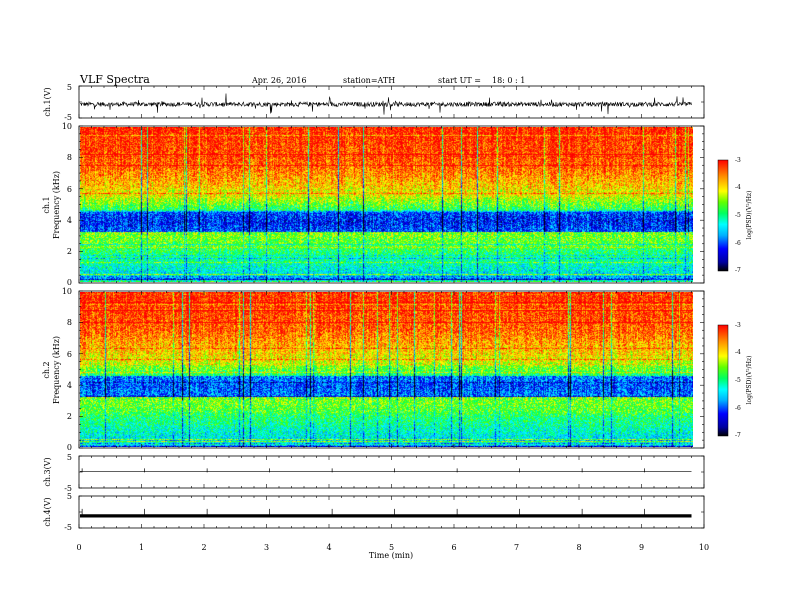 This screenshot has height=612, width=792. What do you see at coordinates (69, 157) in the screenshot?
I see `spec1-ytick-8: 8` at bounding box center [69, 157].